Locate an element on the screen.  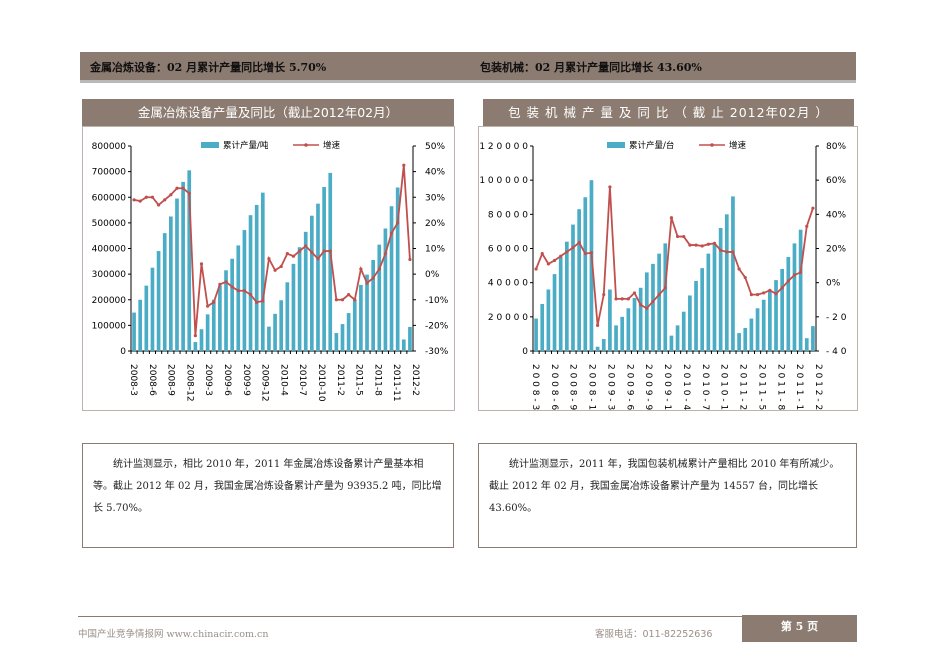
x-tick-label: 2011-8 is located at coordinates (377, 380).